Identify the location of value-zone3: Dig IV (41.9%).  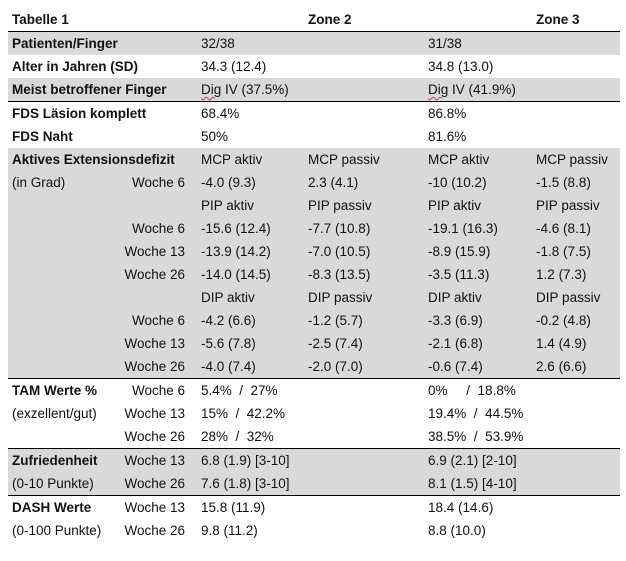
(522, 90).